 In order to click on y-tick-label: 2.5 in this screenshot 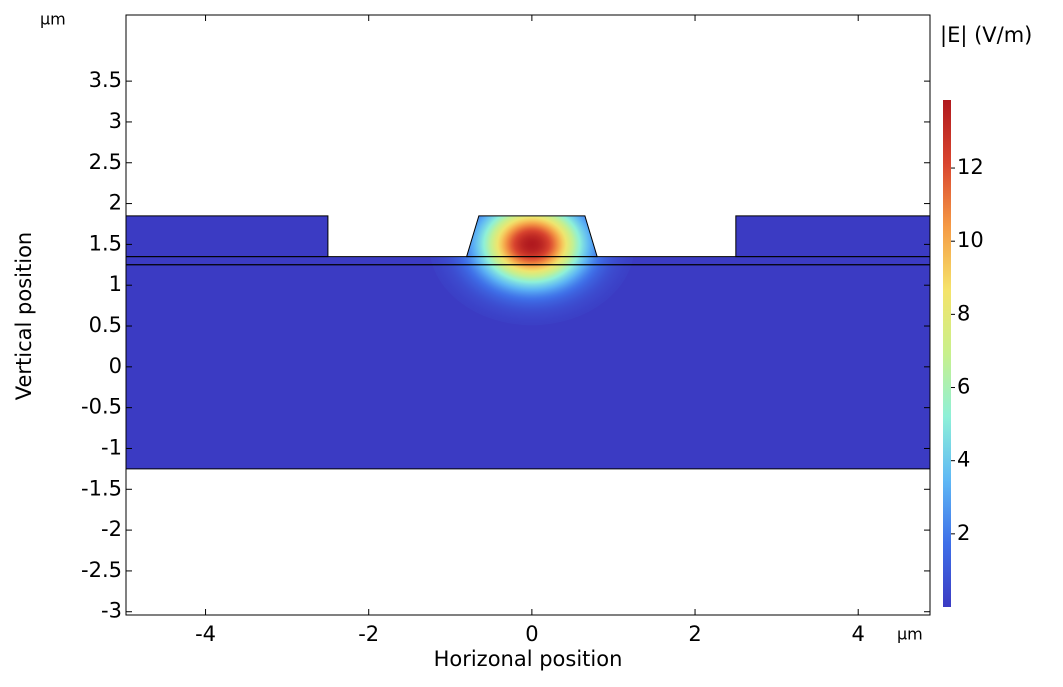, I will do `click(105, 162)`.